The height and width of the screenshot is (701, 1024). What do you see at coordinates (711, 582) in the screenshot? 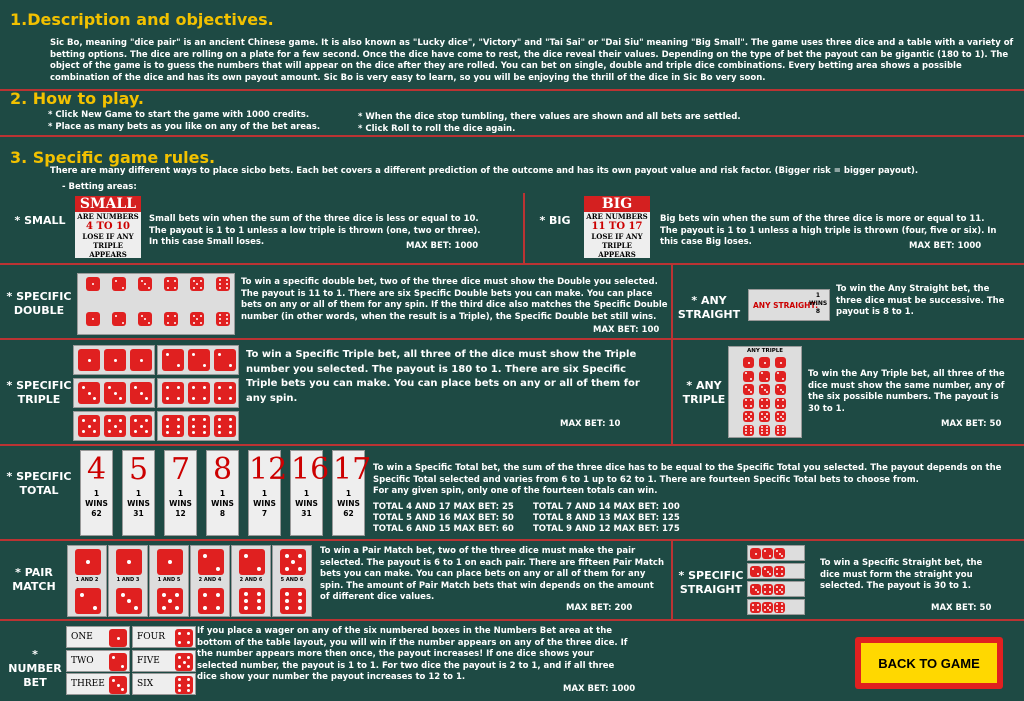
I see `specific-straight-label: * SPECIFIC STRAIGHT` at bounding box center [711, 582].